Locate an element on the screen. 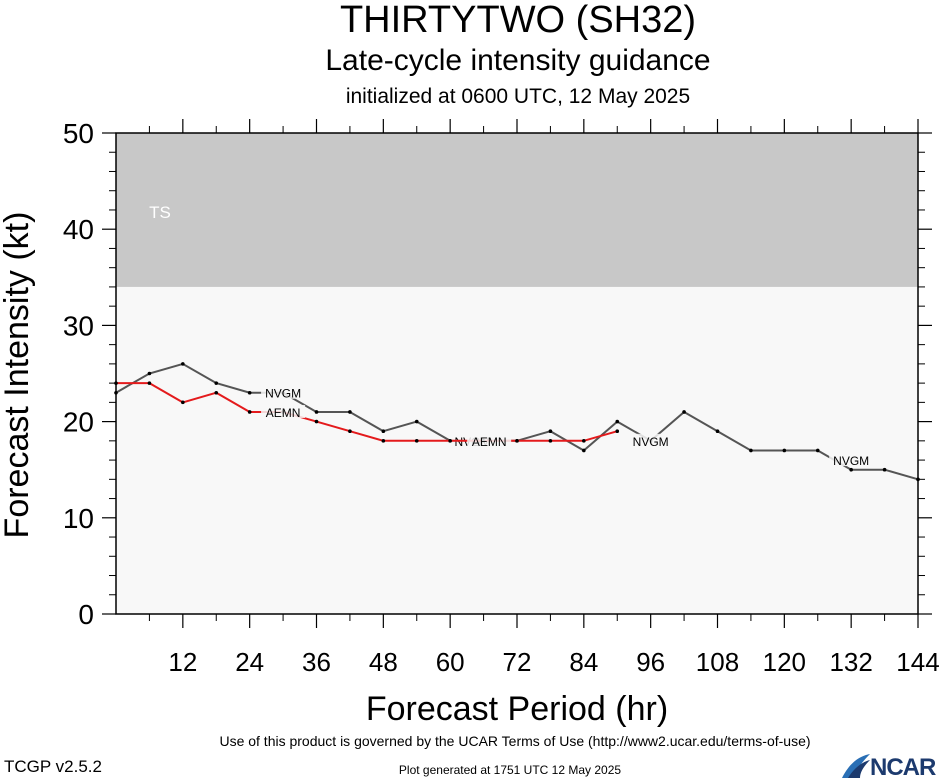 This screenshot has height=782, width=940. initialization-time: initialized at 0600 UTC, 12 May 2025 is located at coordinates (518, 96).